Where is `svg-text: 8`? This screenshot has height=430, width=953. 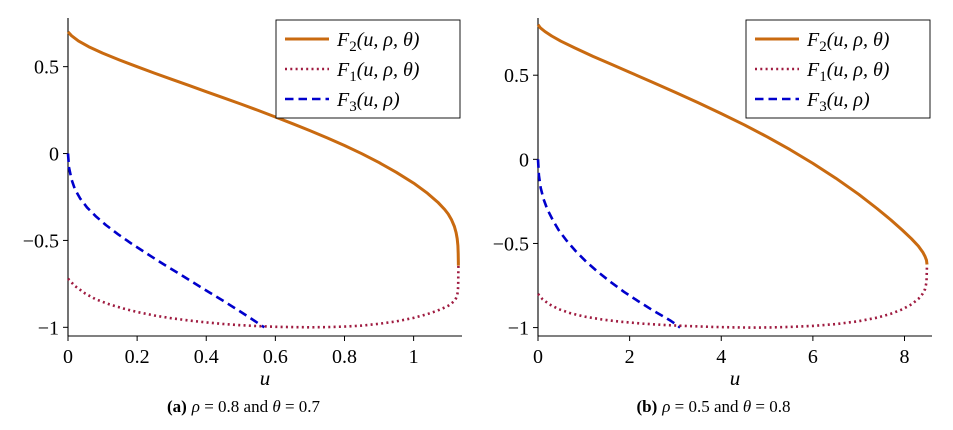 svg-text: 8 is located at coordinates (905, 357).